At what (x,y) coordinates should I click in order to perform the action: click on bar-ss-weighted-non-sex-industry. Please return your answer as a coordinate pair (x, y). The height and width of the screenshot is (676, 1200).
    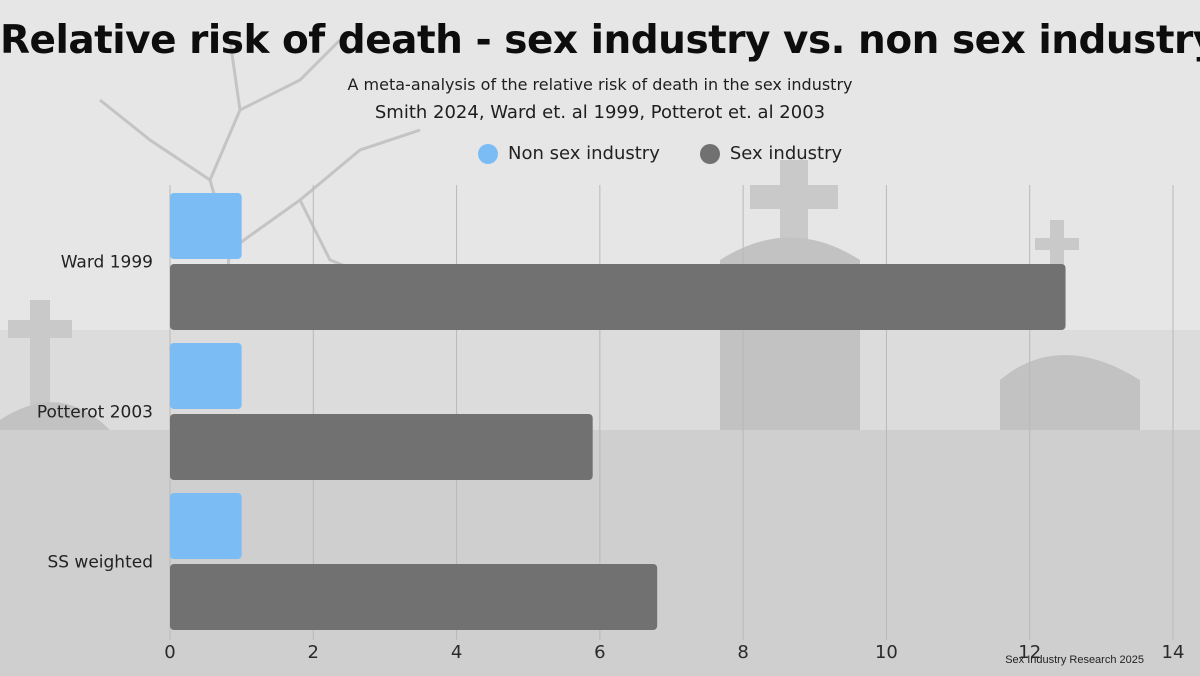
    Looking at the image, I should click on (206, 526).